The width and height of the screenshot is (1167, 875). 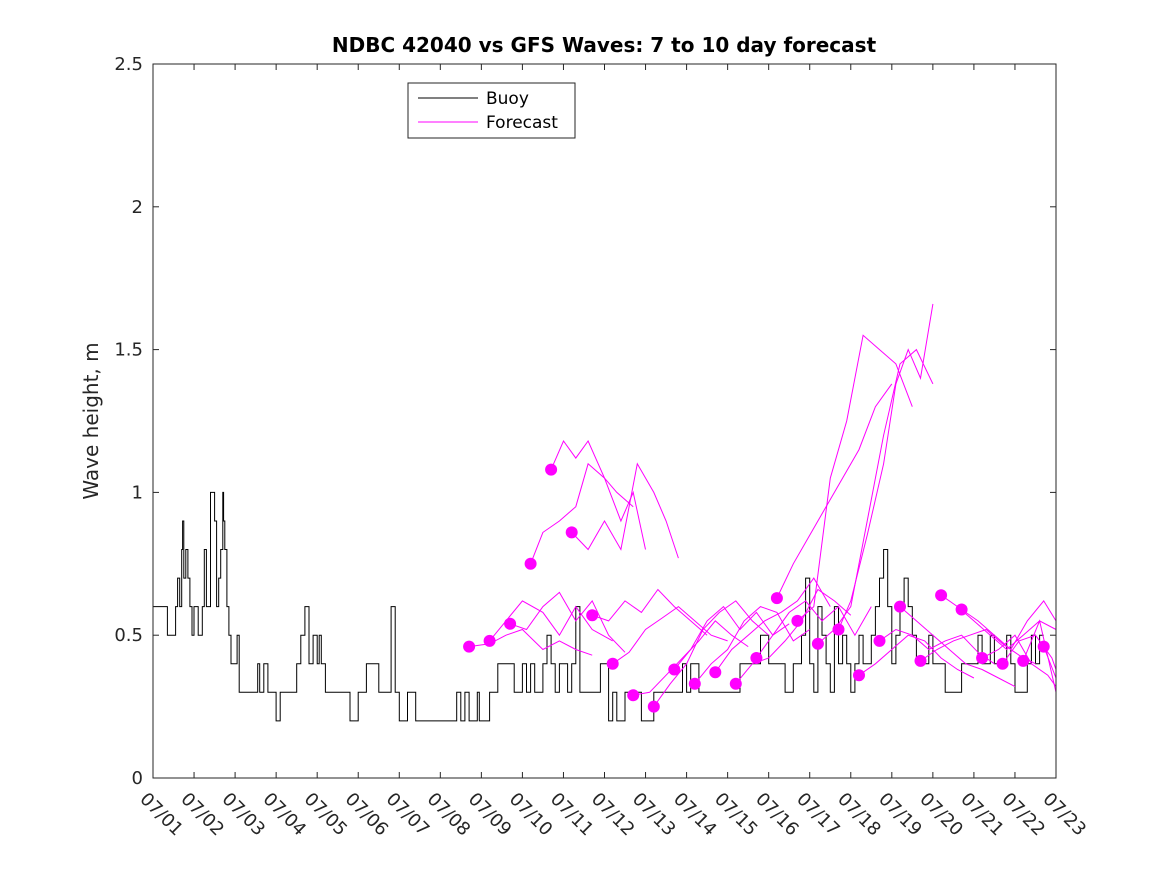 What do you see at coordinates (137, 778) in the screenshot?
I see `y-tick-label: 0` at bounding box center [137, 778].